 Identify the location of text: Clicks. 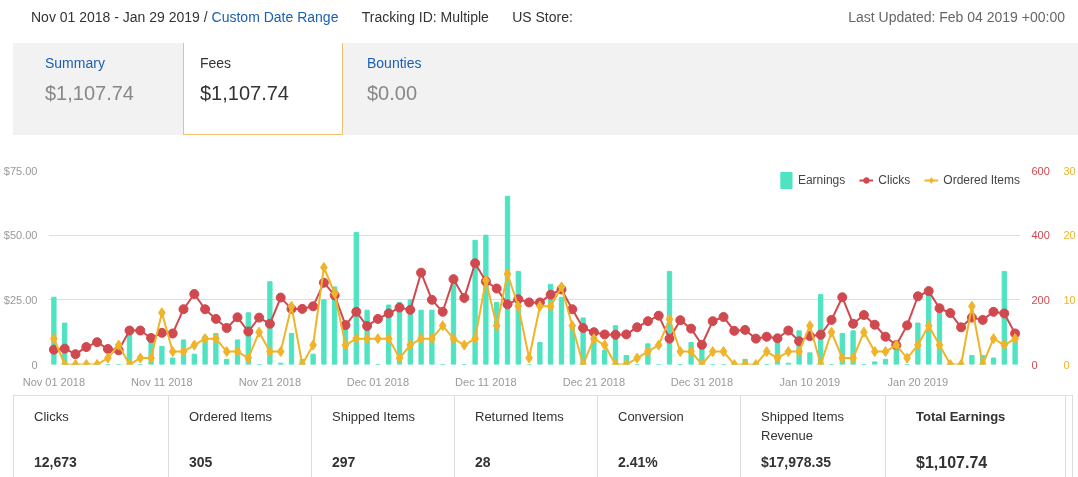
(52, 417).